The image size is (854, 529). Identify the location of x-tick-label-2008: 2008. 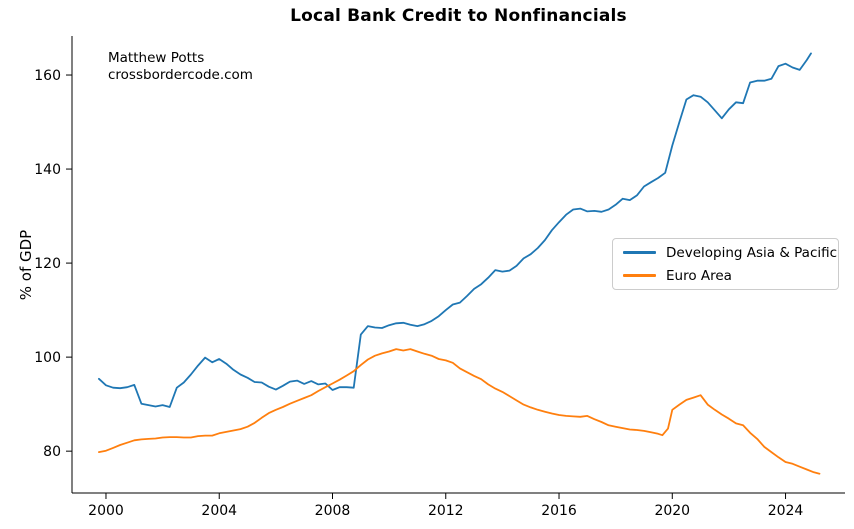
(333, 511).